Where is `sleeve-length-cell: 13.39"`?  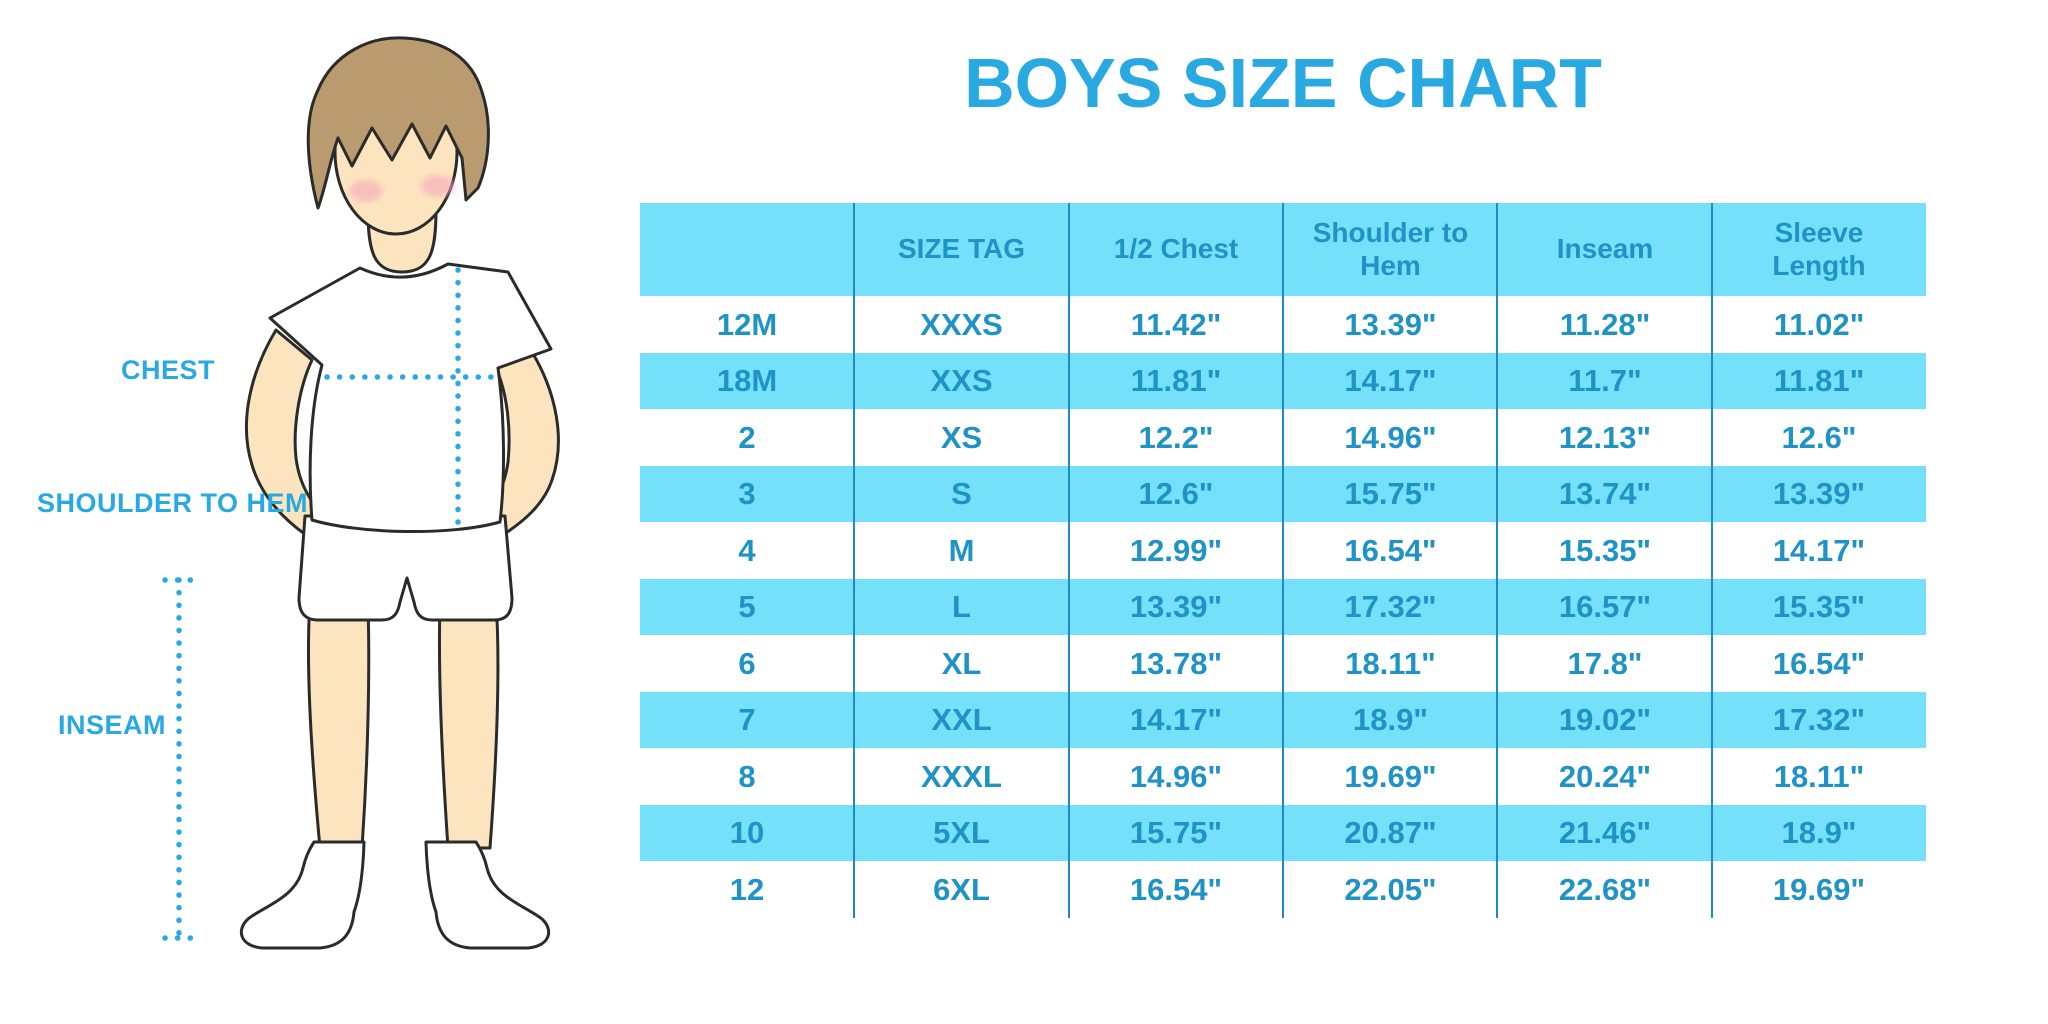 sleeve-length-cell: 13.39" is located at coordinates (1819, 494).